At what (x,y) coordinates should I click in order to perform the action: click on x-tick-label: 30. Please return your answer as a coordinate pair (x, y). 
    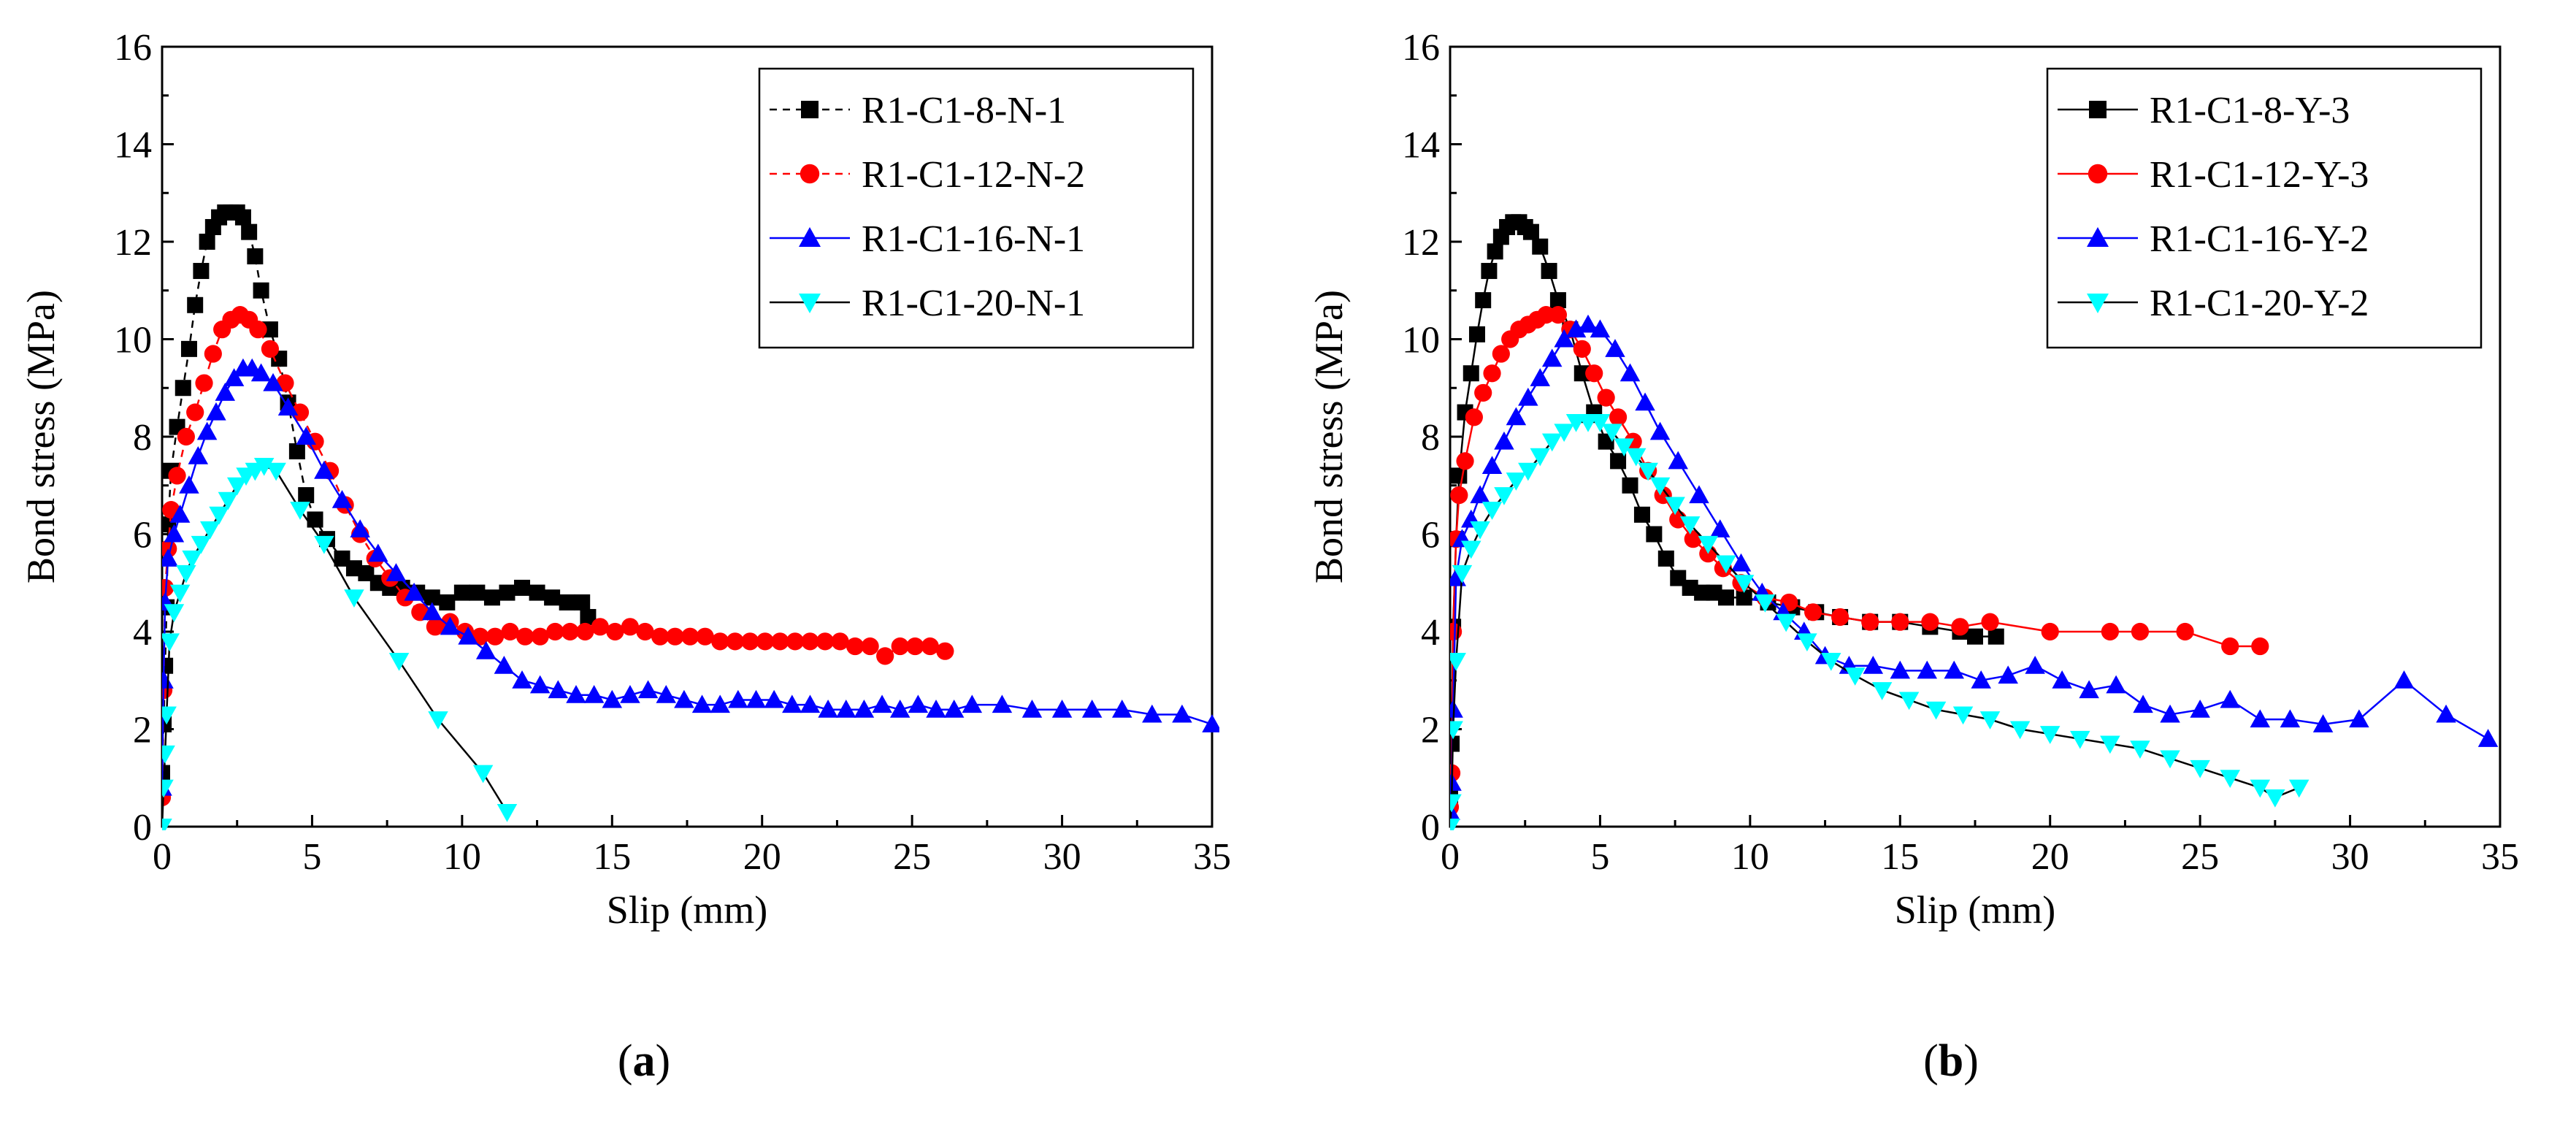
    Looking at the image, I should click on (1062, 857).